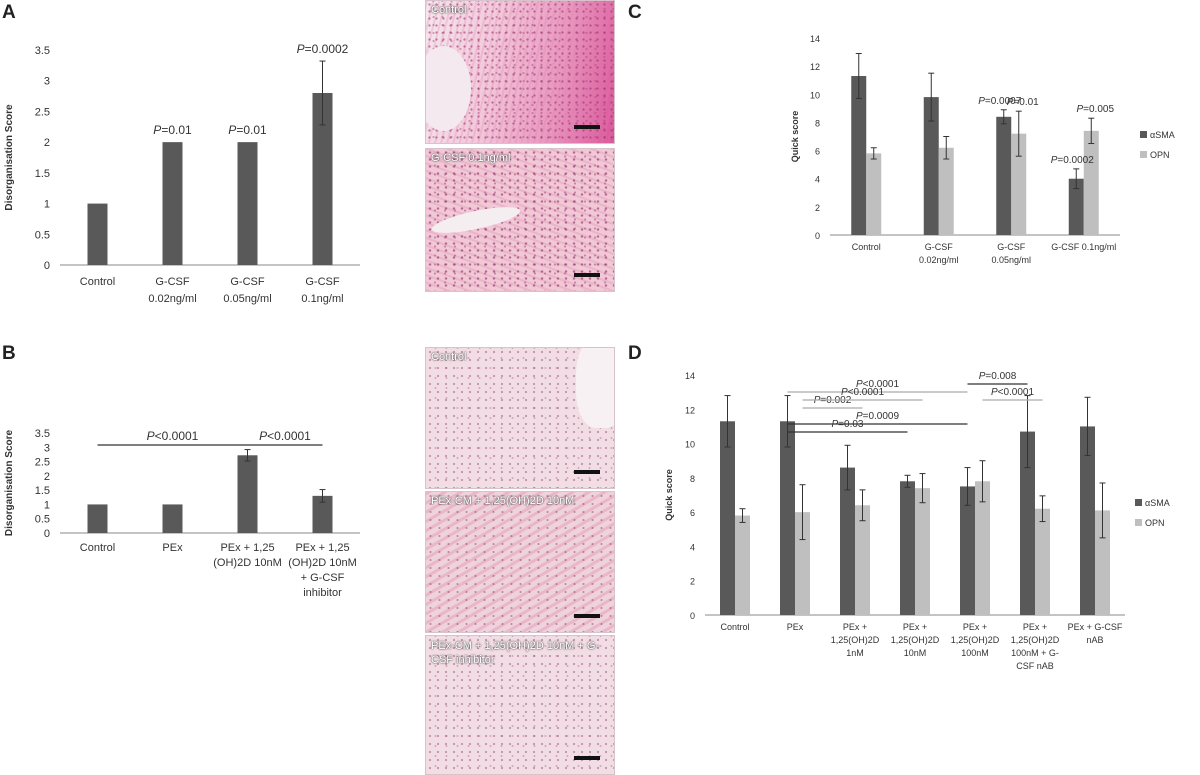 The image size is (1200, 775). Describe the element at coordinates (520, 418) in the screenshot. I see `micrograph-b-control: Control` at that location.